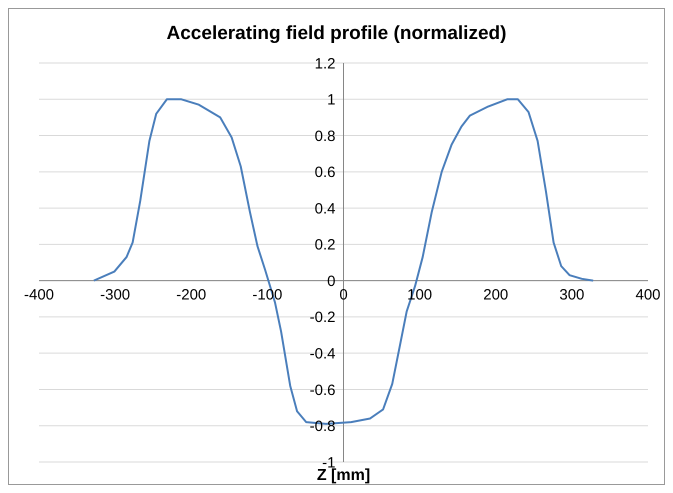  Describe the element at coordinates (344, 476) in the screenshot. I see `x-axis-title: Z [mm]` at that location.